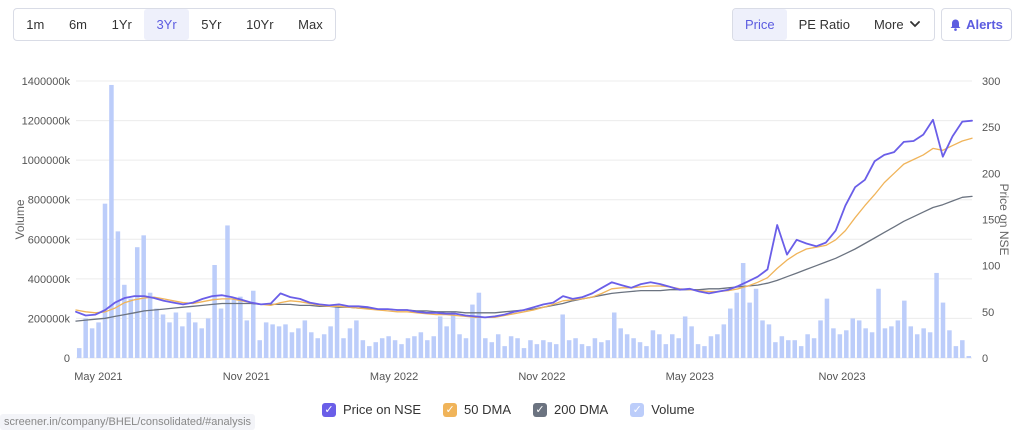 This screenshot has width=1024, height=430. Describe the element at coordinates (382, 409) in the screenshot. I see `legend-label-price: Price on NSE` at that location.